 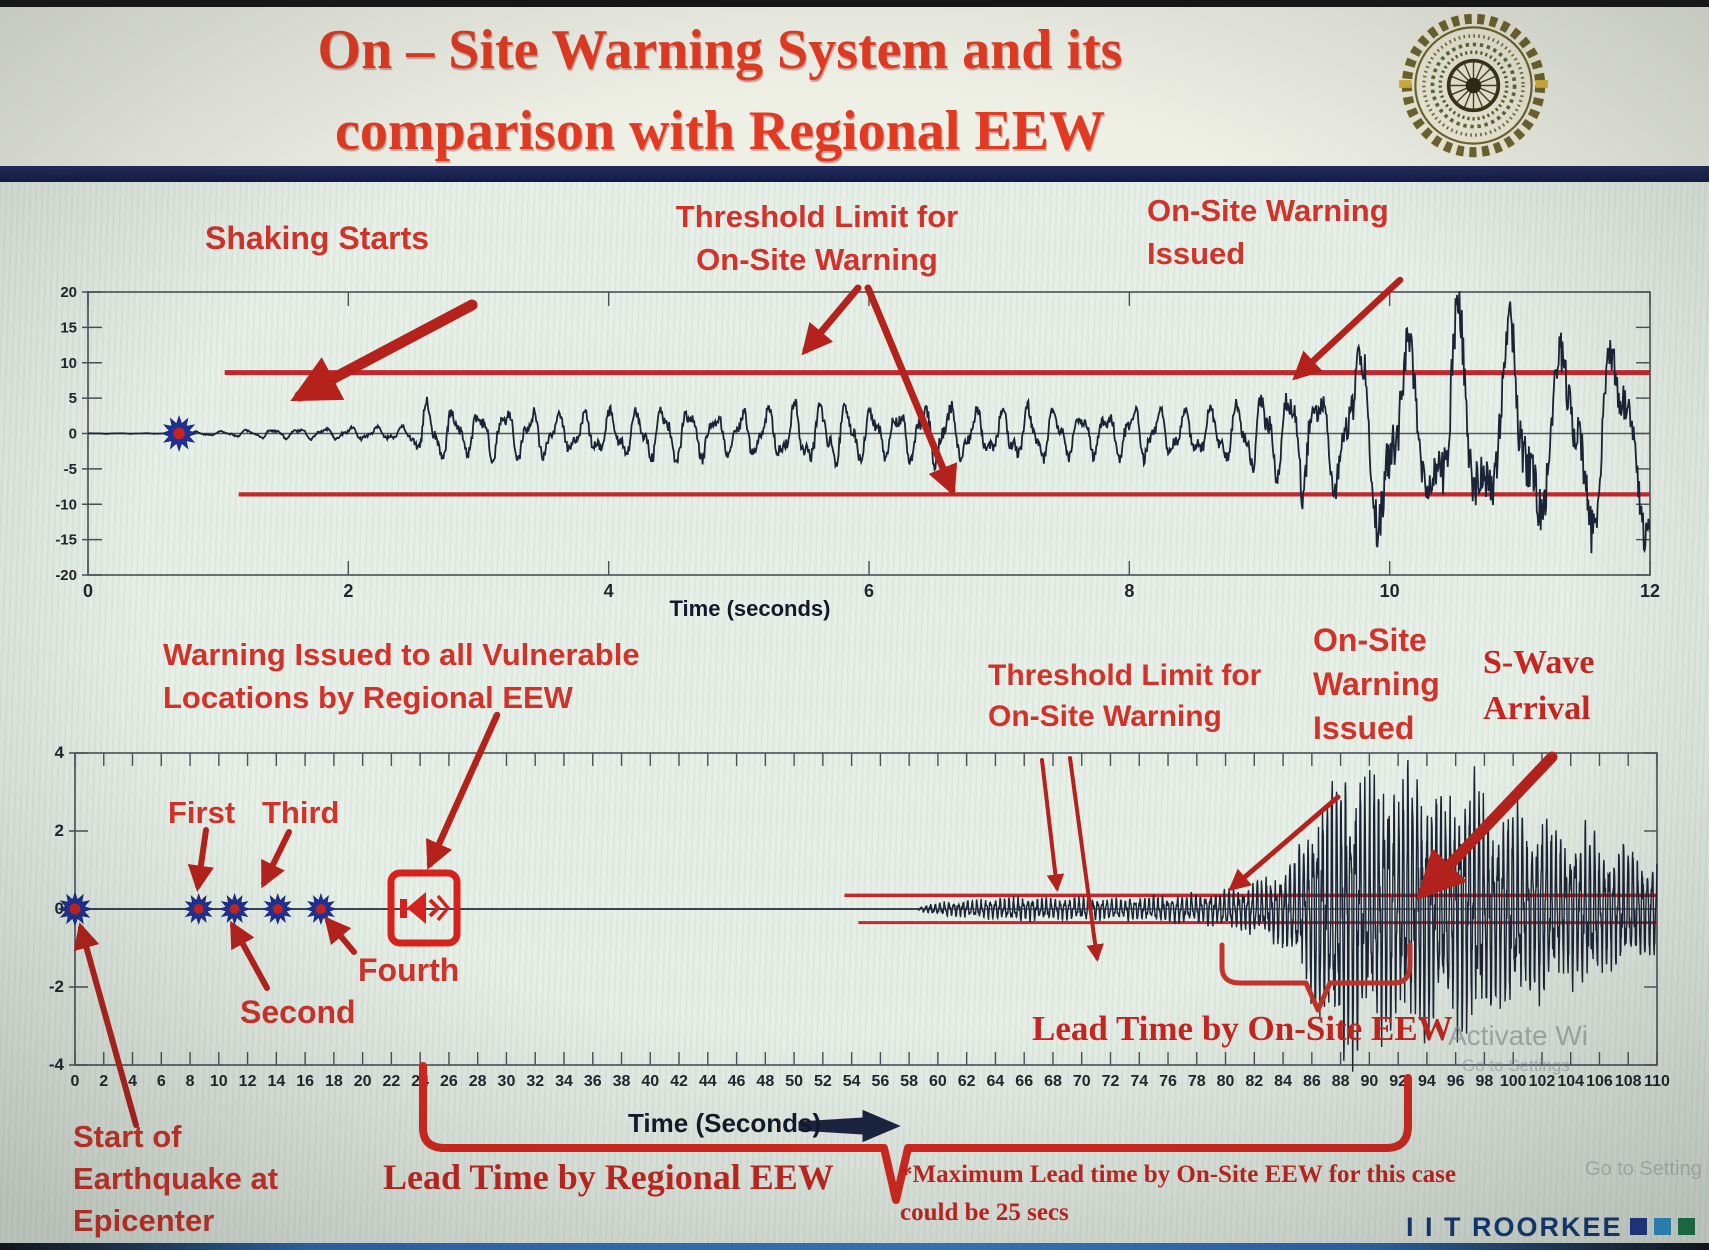 What do you see at coordinates (737, 1081) in the screenshot?
I see `svg-text: 46` at bounding box center [737, 1081].